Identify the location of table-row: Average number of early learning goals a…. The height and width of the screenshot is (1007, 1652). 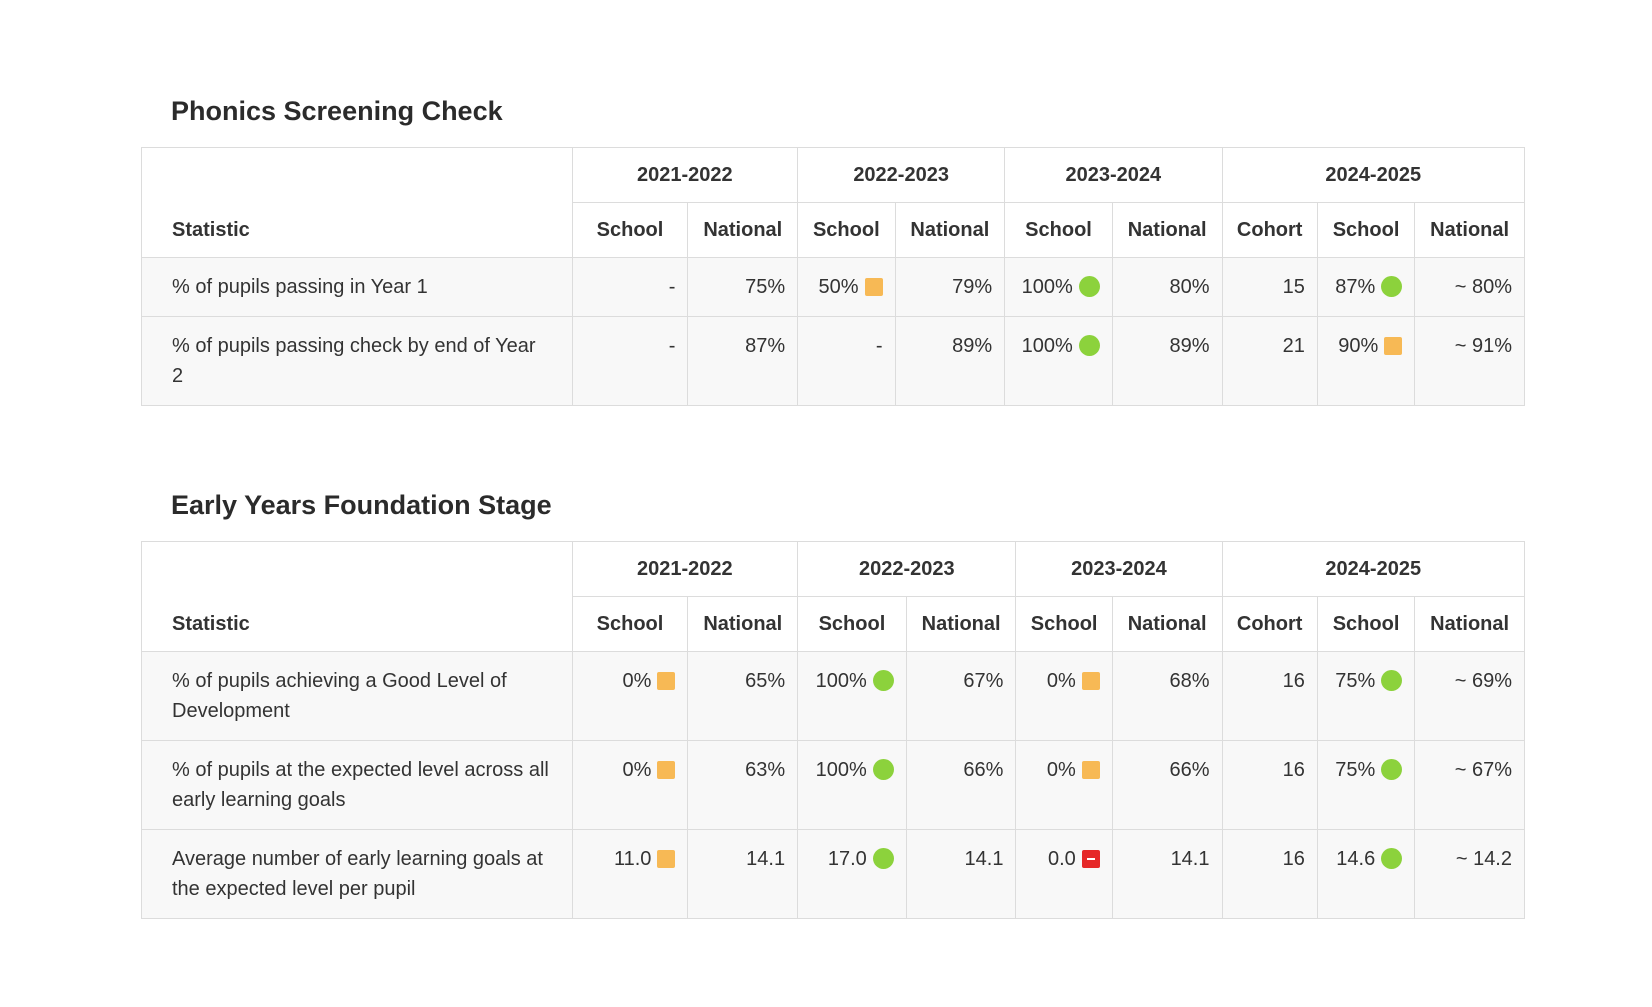
(833, 874).